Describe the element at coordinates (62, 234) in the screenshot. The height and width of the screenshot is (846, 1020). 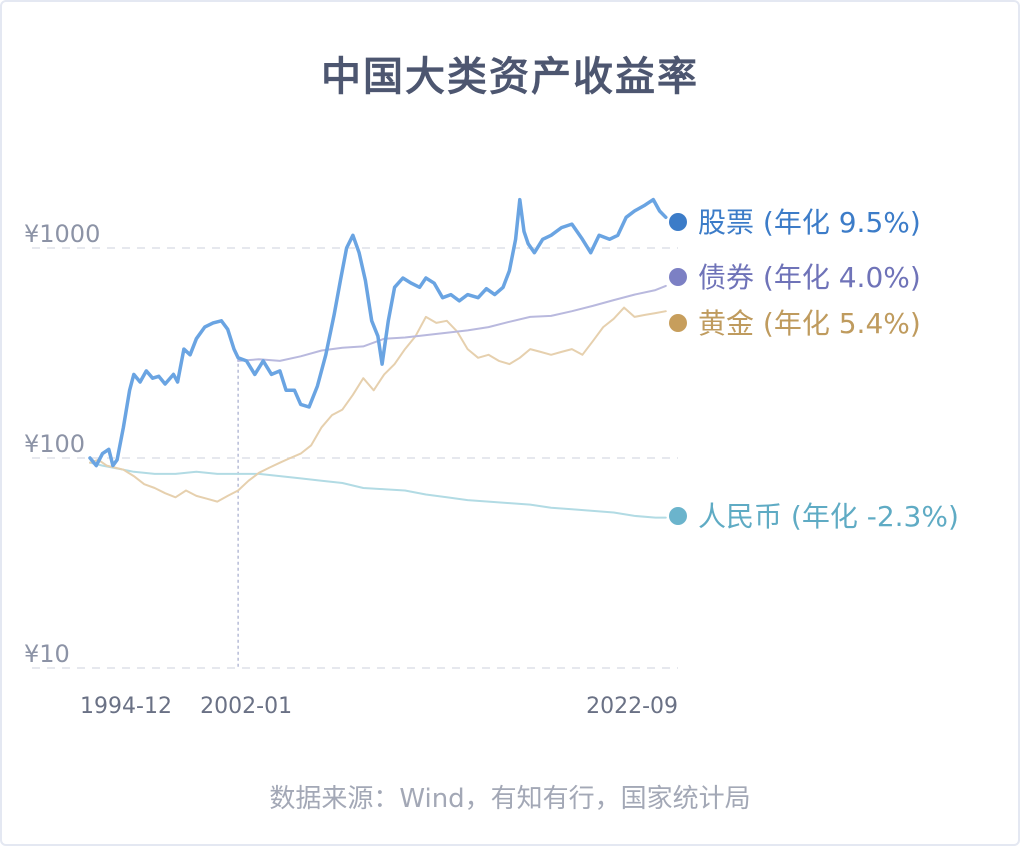
I see `y-tick-label: ¥1000` at that location.